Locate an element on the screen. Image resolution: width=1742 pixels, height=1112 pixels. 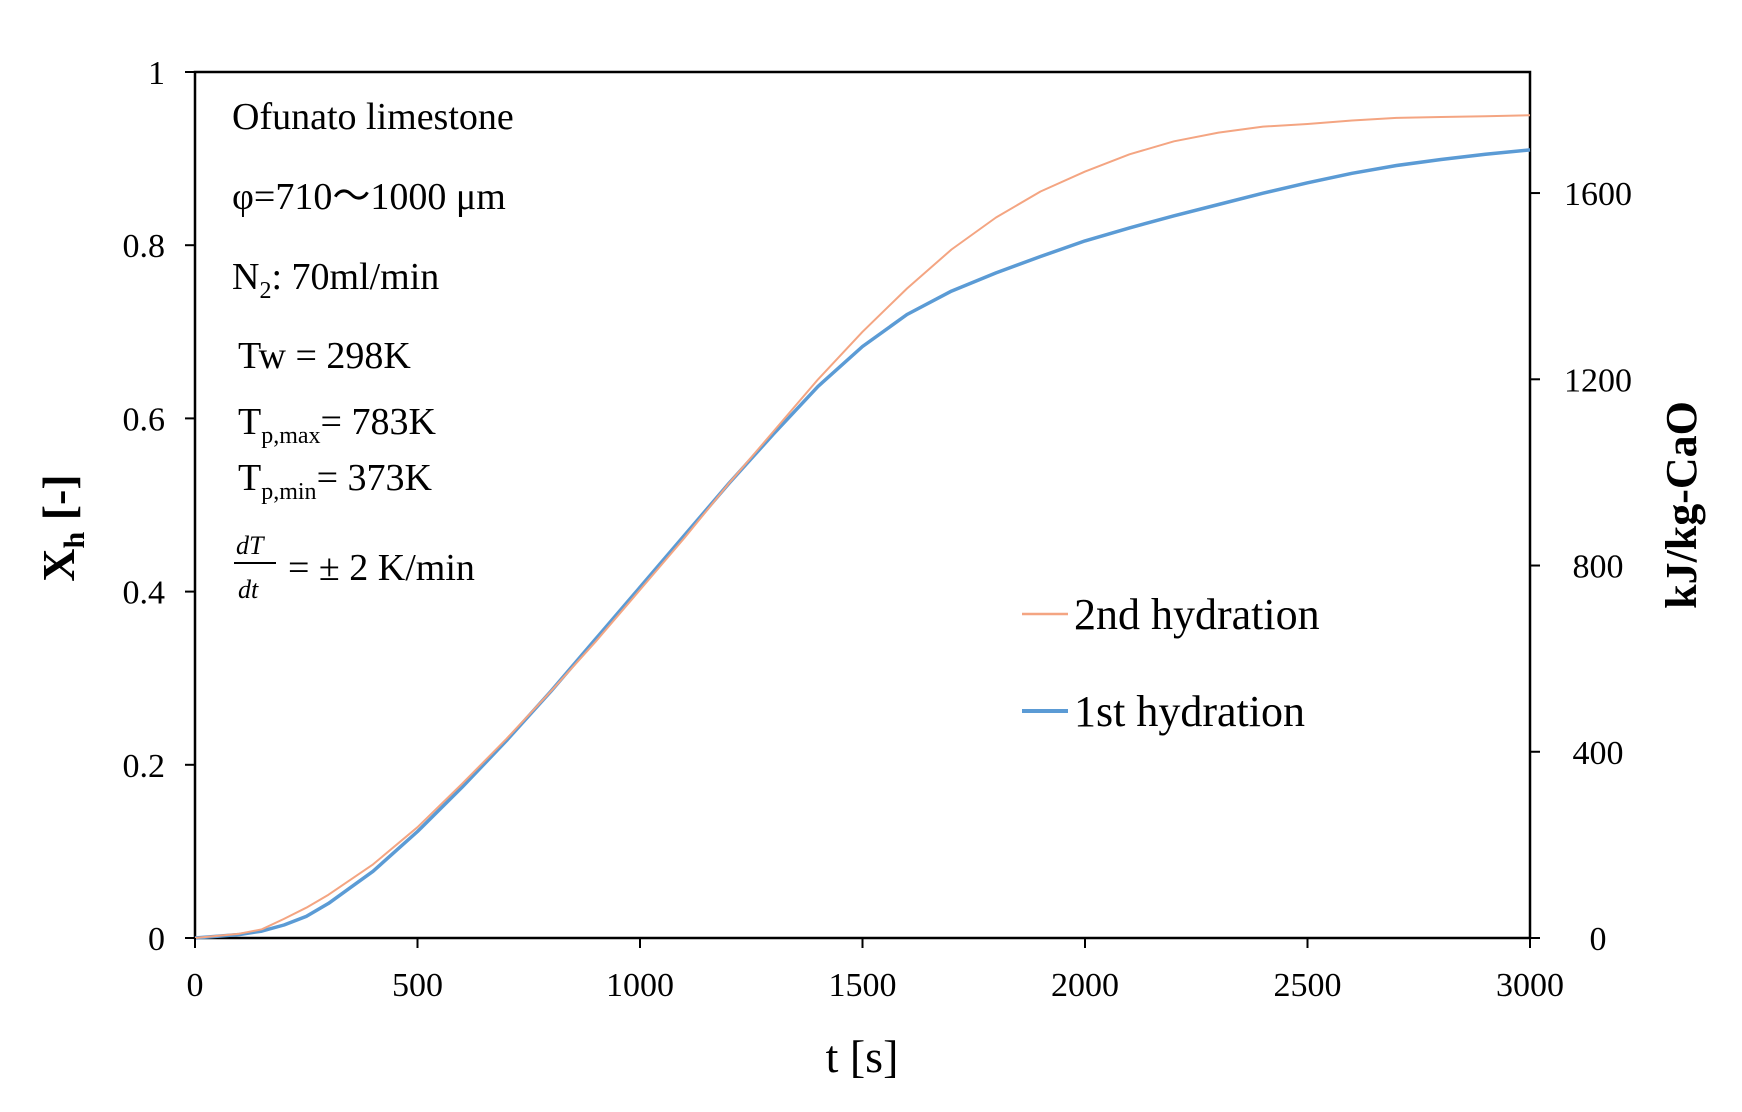
y2-tick-label: 800 is located at coordinates (1598, 567).